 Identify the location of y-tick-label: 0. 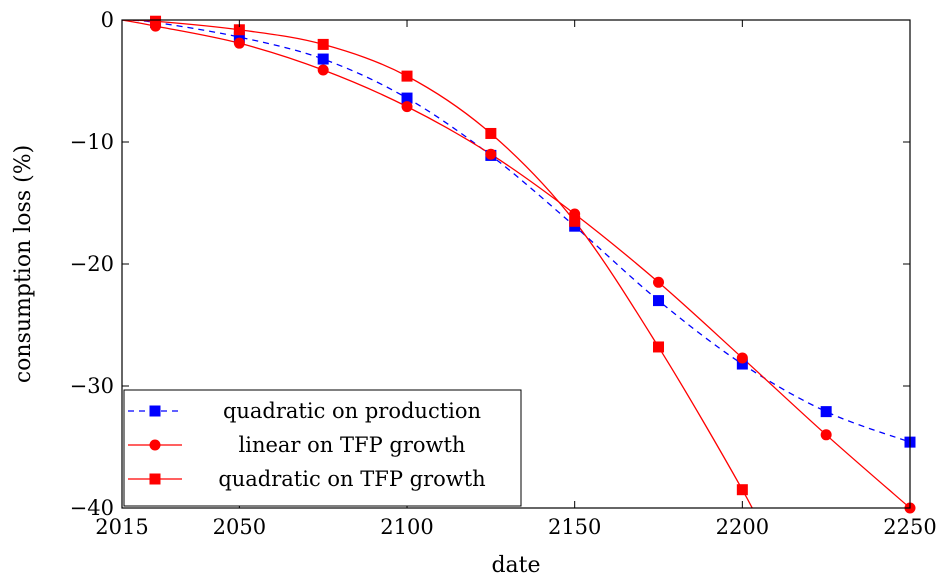
(107, 20).